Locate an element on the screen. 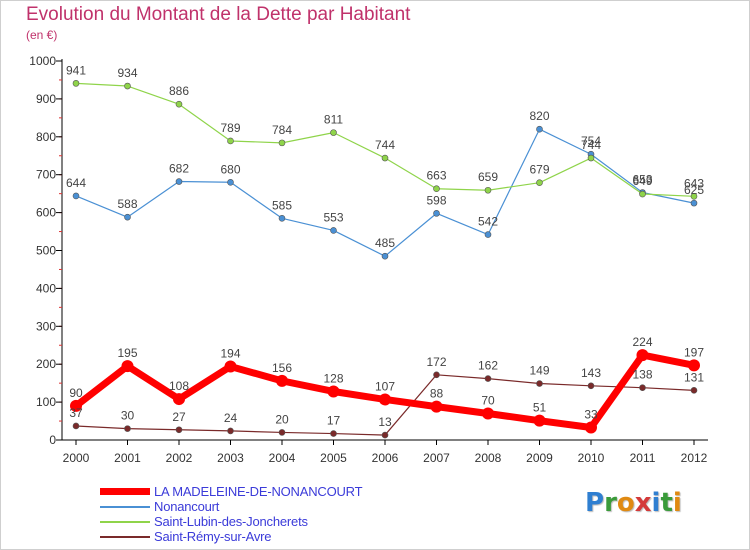 The height and width of the screenshot is (550, 750). data-label: 820 is located at coordinates (539, 116).